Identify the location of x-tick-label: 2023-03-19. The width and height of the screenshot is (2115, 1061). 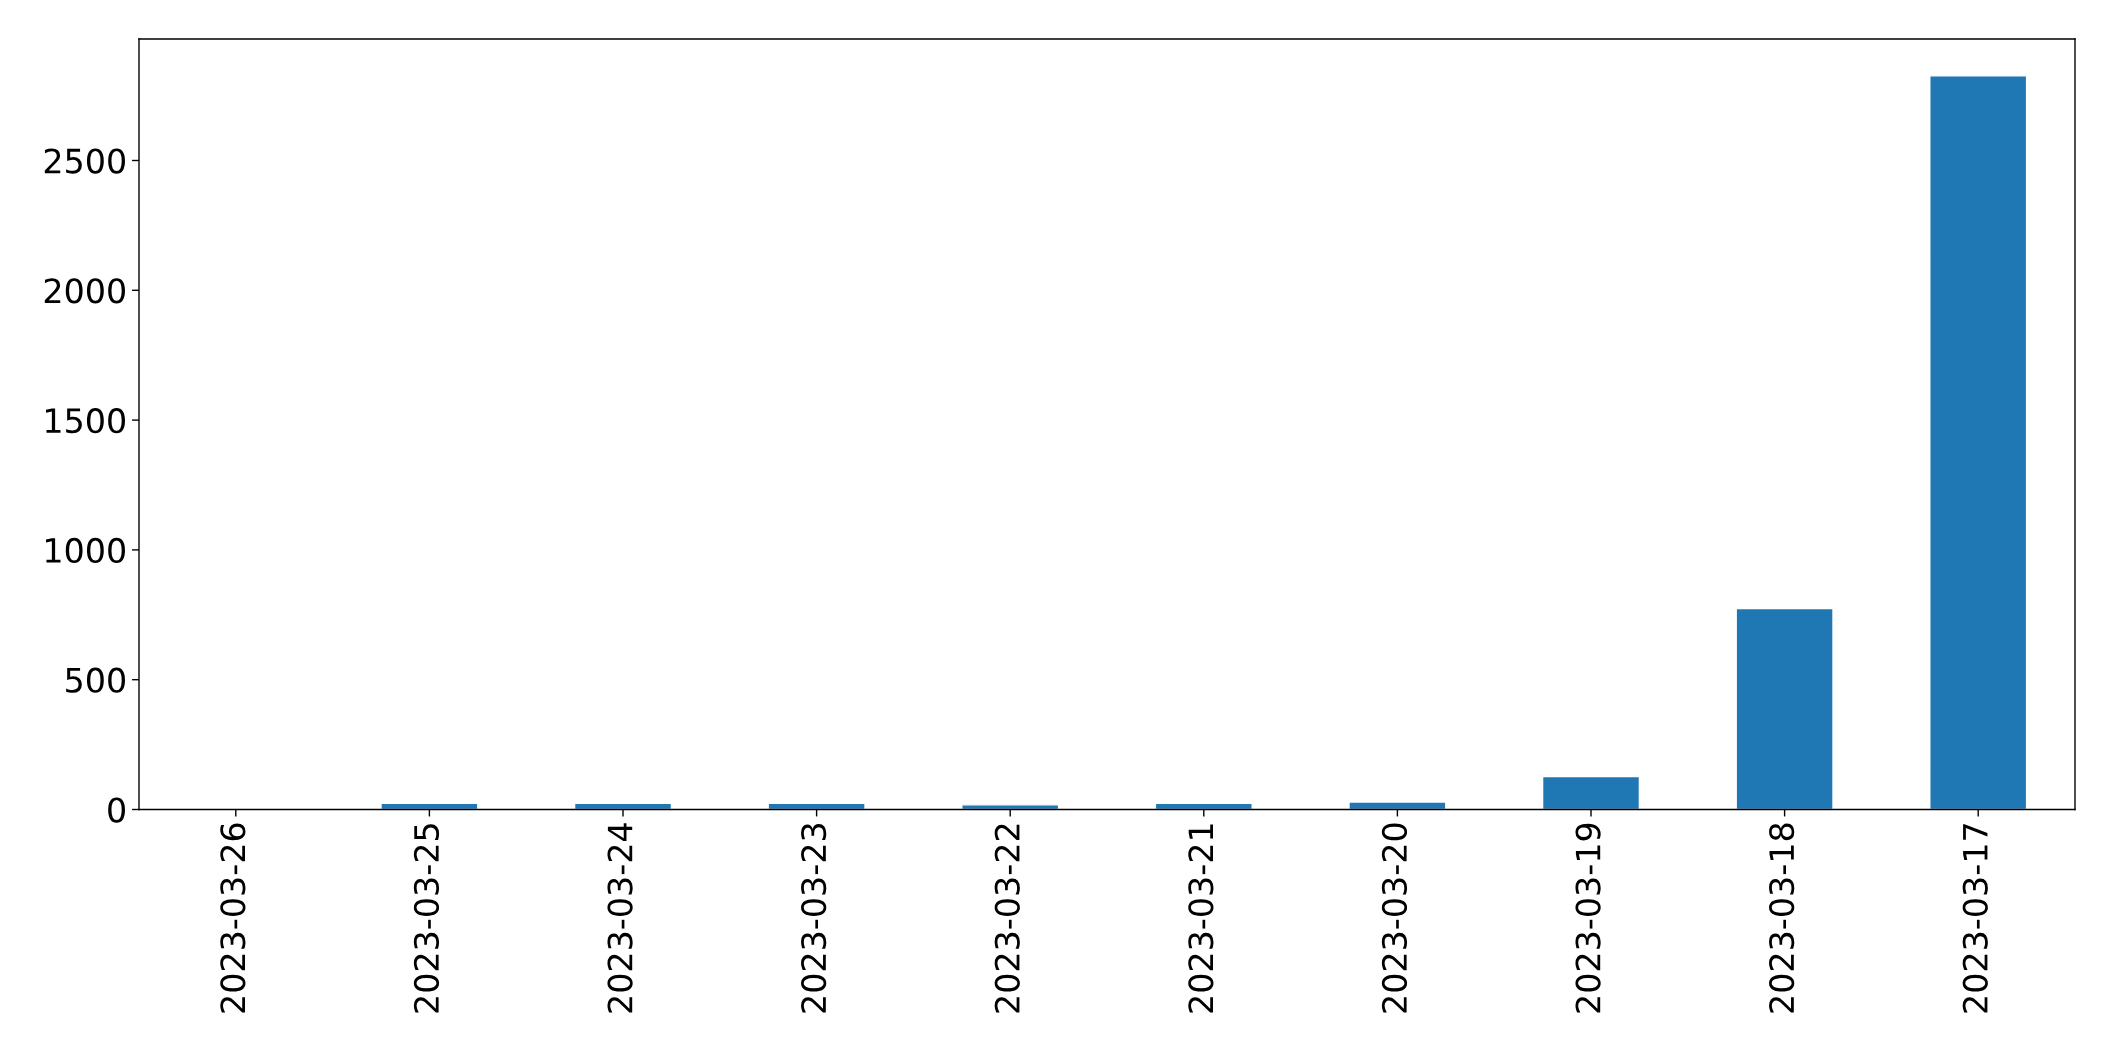
(1588, 918).